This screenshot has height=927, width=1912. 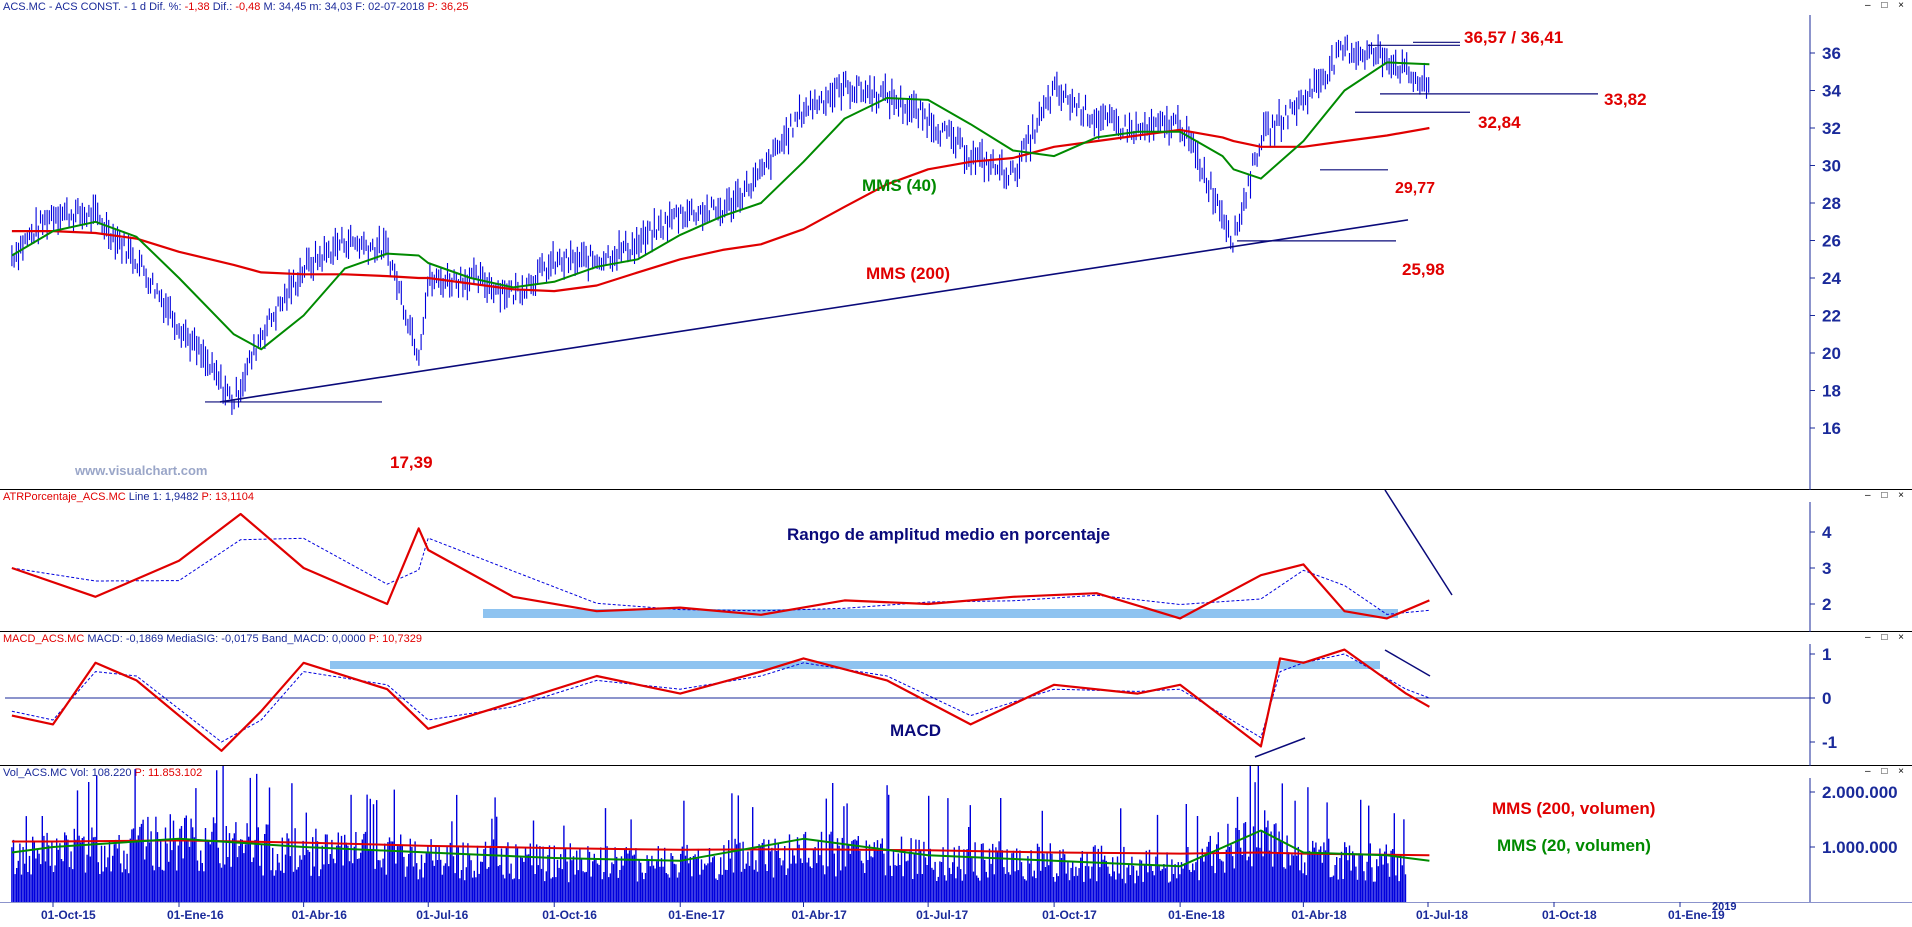 What do you see at coordinates (1826, 604) in the screenshot?
I see `atr-y-tick-label: 2` at bounding box center [1826, 604].